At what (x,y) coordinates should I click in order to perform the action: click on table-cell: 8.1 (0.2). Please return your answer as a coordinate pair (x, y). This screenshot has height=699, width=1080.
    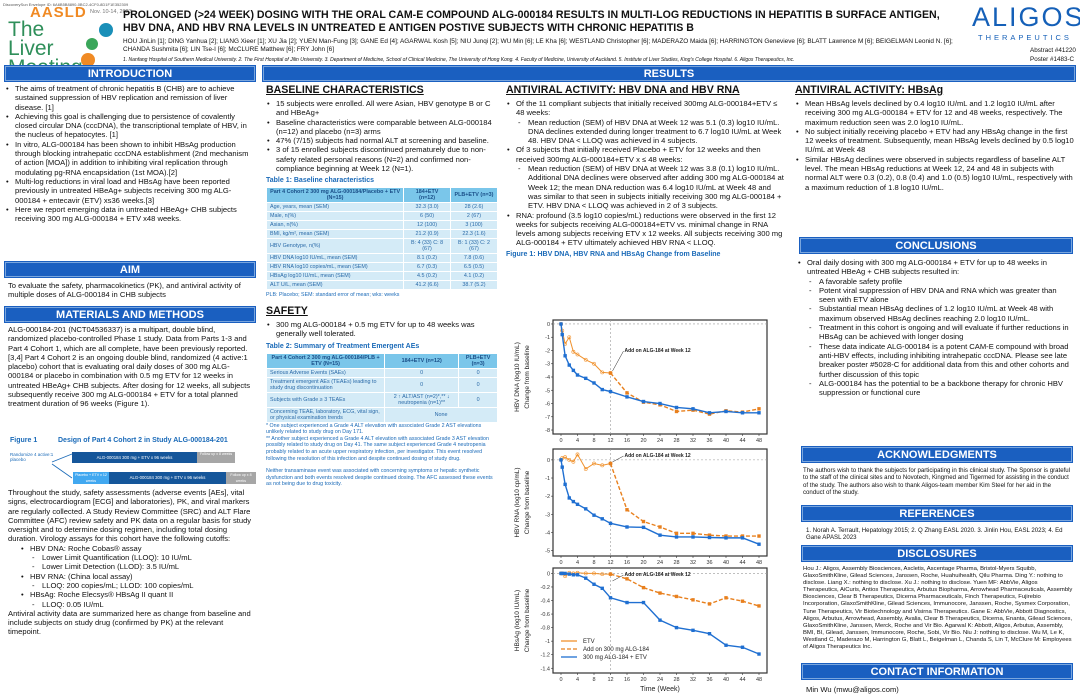
    Looking at the image, I should click on (427, 258).